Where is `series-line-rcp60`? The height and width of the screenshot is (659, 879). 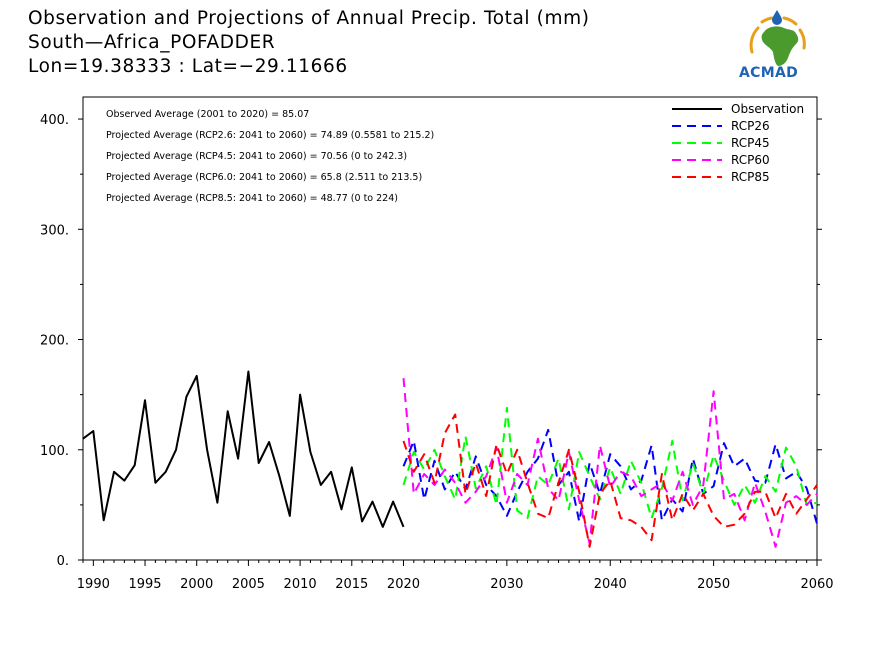 series-line-rcp60 is located at coordinates (610, 463).